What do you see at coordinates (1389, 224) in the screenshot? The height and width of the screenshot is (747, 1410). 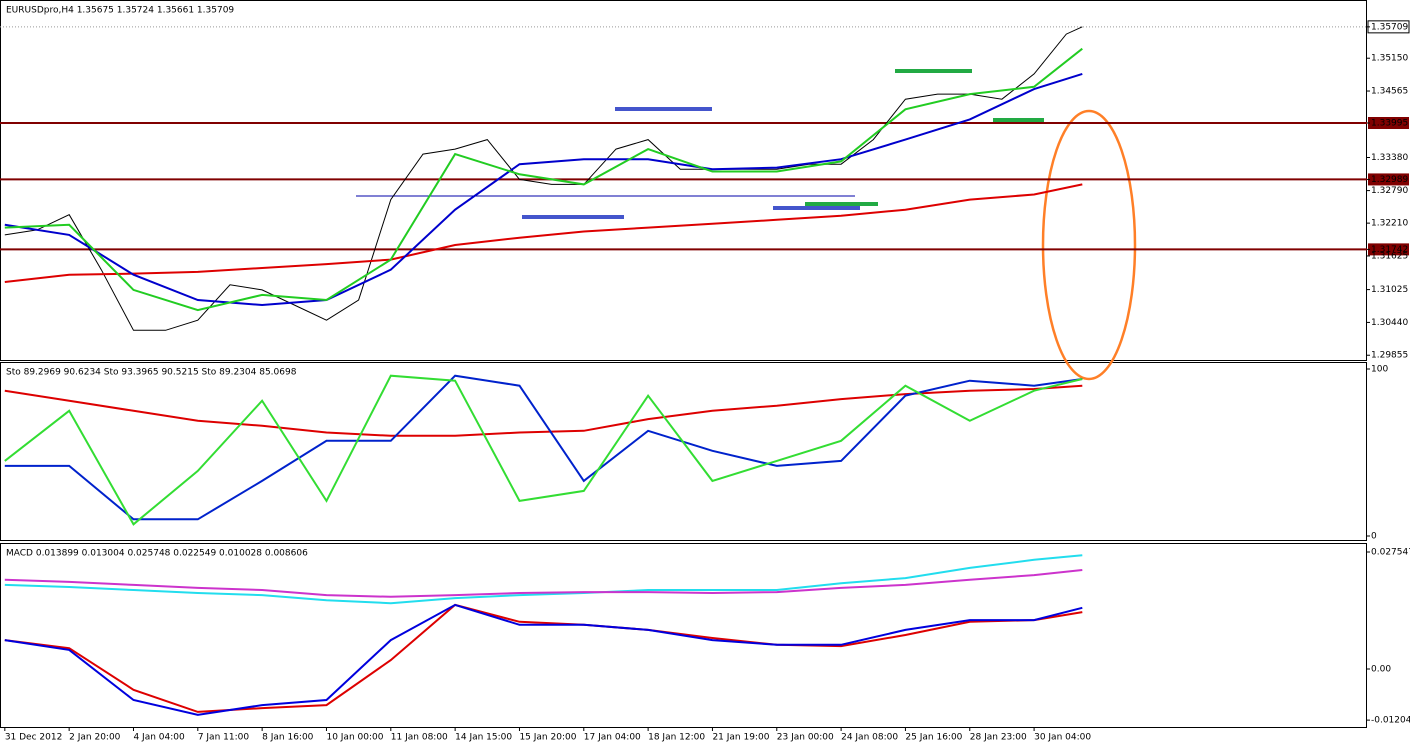 I see `y-tick-label: 1.32210` at bounding box center [1389, 224].